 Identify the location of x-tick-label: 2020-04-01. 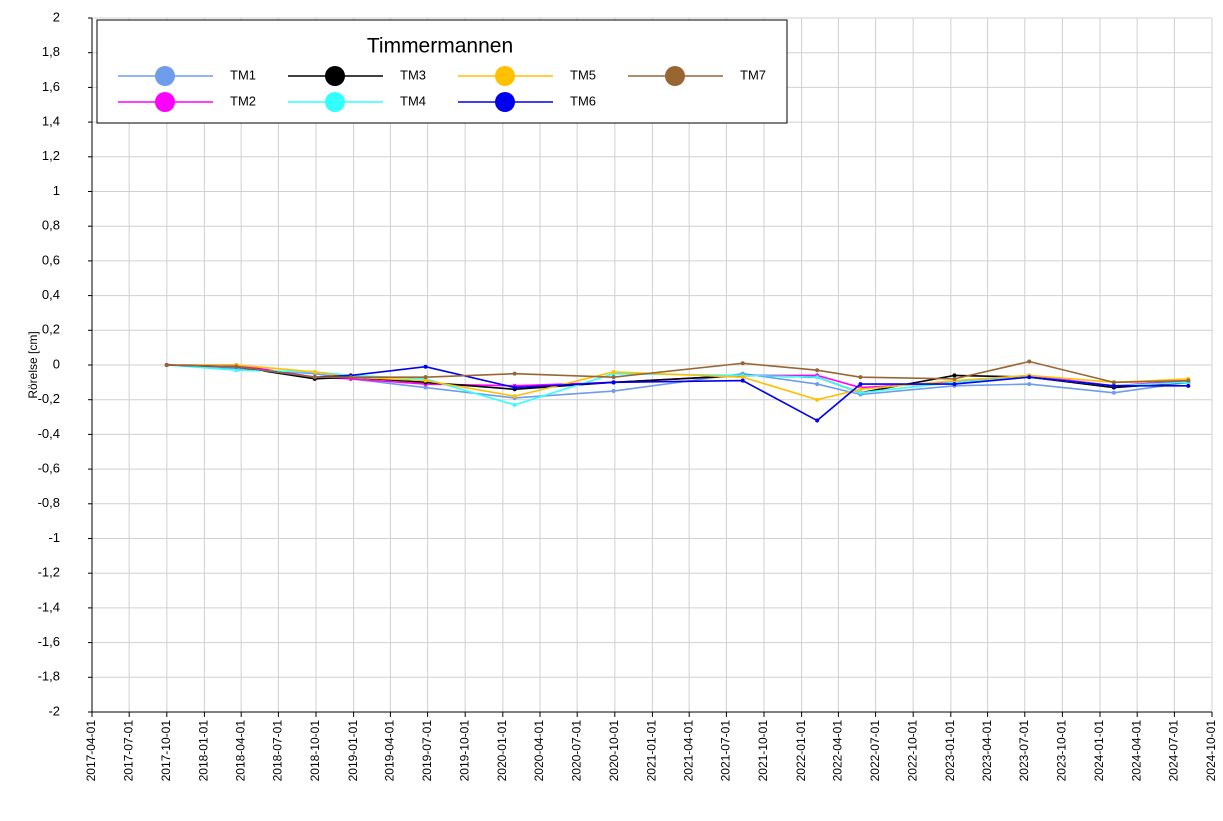
(539, 751).